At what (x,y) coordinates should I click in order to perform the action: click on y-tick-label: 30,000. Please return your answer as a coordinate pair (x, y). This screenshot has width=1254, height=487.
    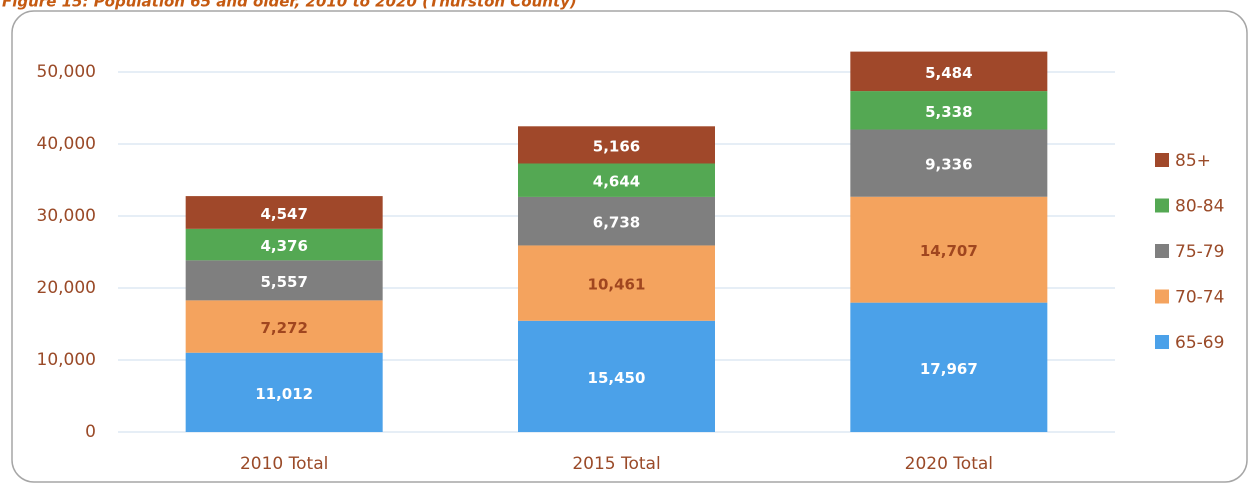
    Looking at the image, I should click on (66, 216).